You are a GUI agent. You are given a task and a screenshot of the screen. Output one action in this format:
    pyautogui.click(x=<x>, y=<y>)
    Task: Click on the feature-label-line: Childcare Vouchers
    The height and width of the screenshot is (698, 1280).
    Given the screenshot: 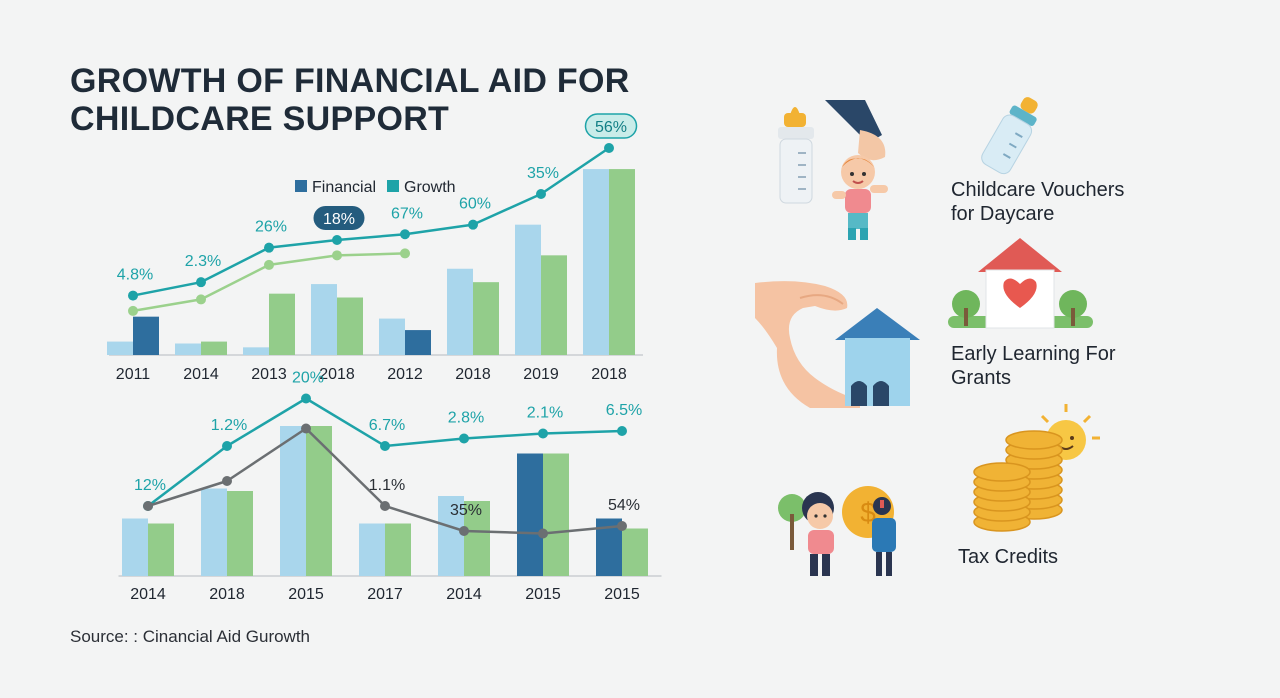 What is the action you would take?
    pyautogui.click(x=1038, y=190)
    